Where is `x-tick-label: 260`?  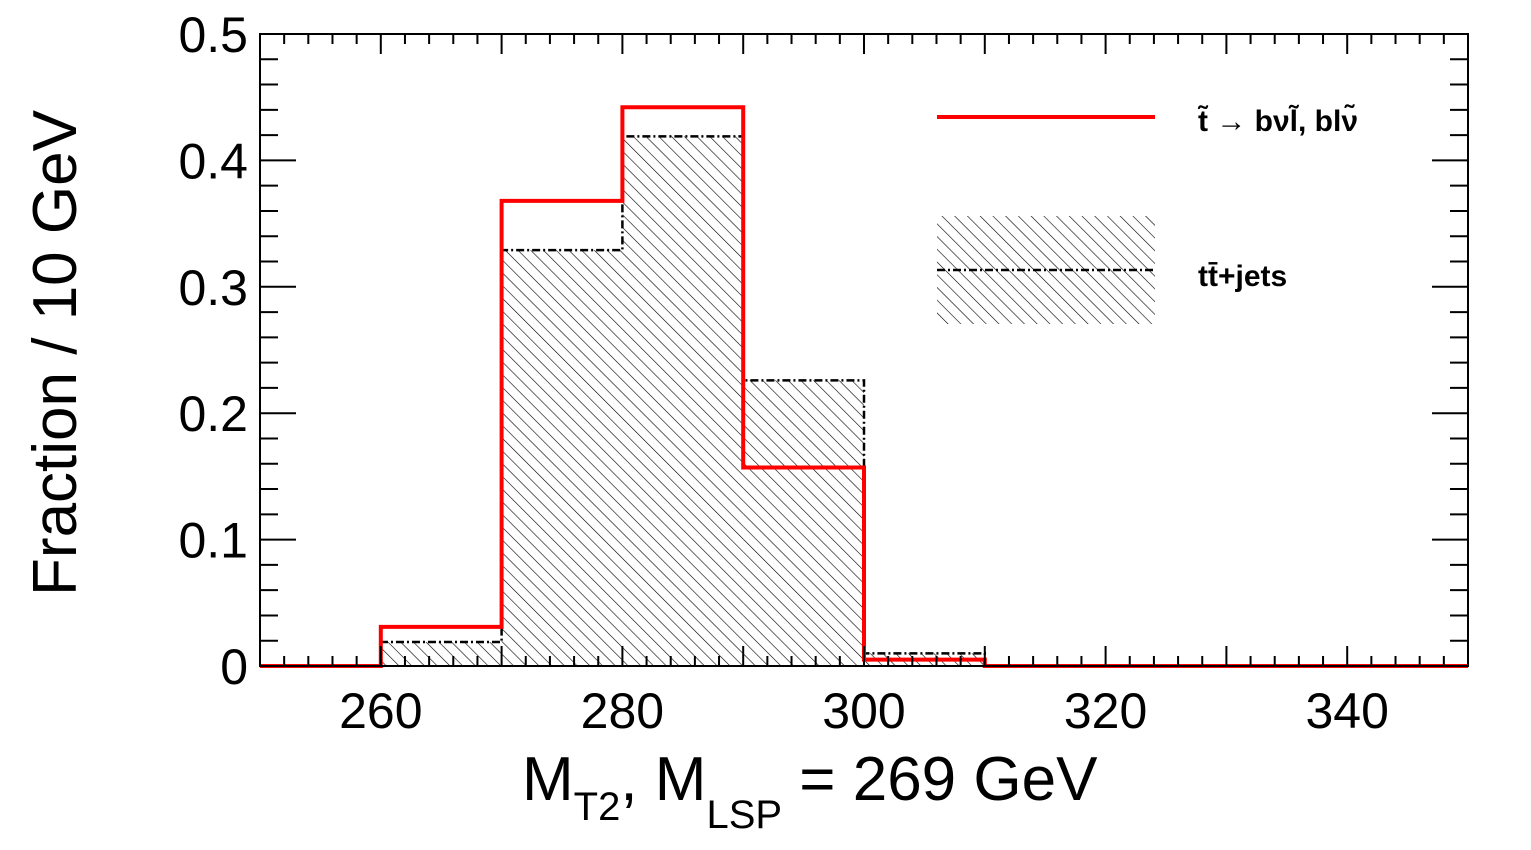
x-tick-label: 260 is located at coordinates (380, 711).